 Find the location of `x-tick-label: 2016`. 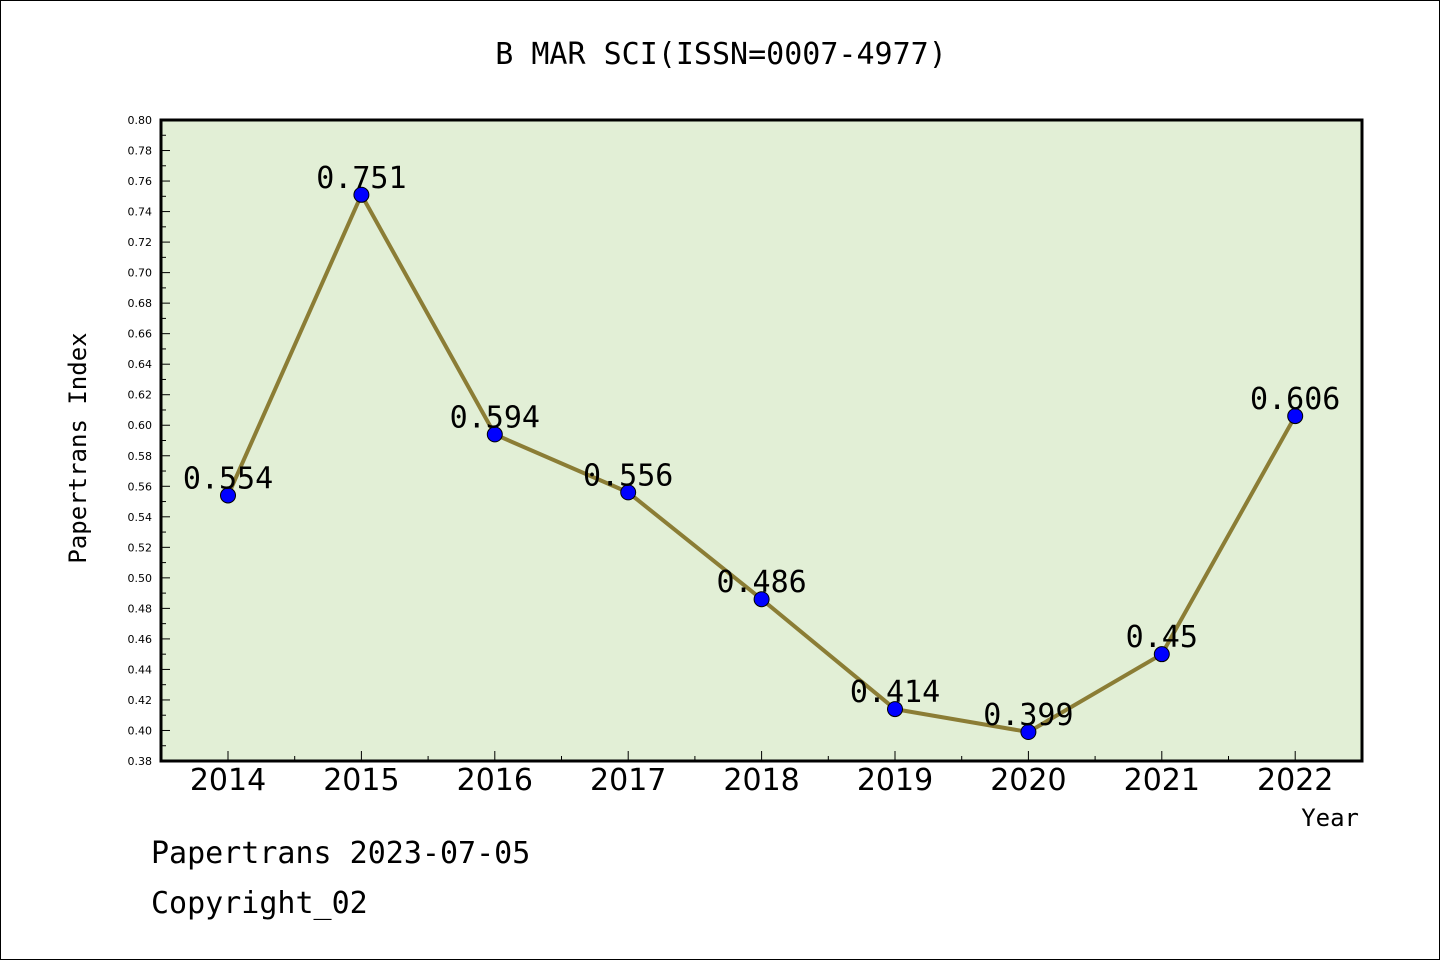

x-tick-label: 2016 is located at coordinates (495, 780).